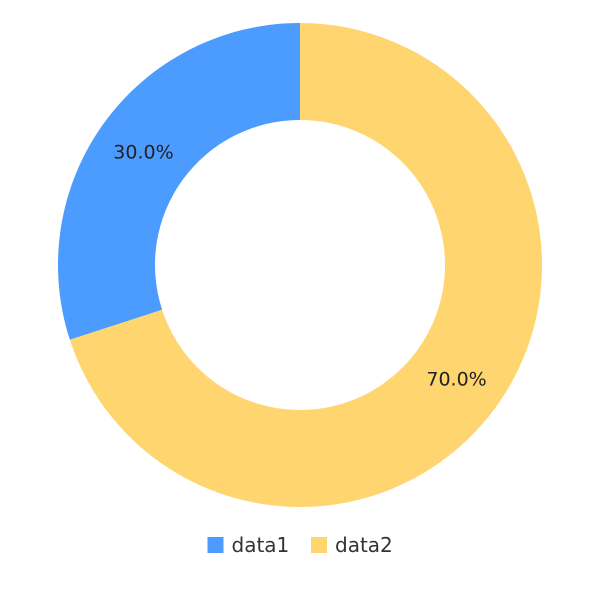 This screenshot has height=592, width=600. I want to click on legend-item-data1: data1, so click(248, 545).